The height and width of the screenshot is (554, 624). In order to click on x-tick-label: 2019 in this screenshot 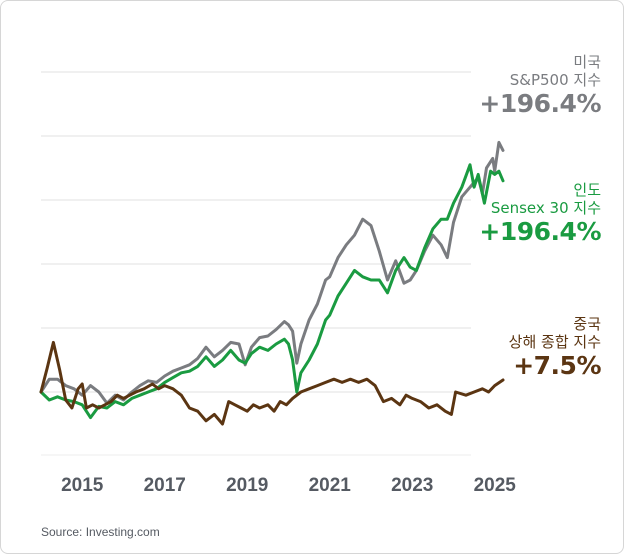, I will do `click(247, 485)`.